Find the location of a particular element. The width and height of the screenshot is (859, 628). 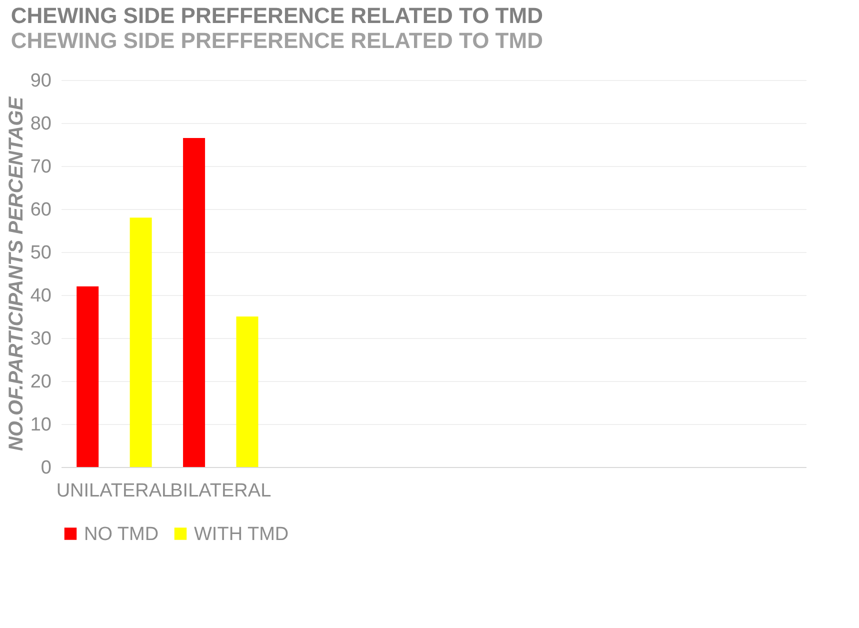

y-tick-label: 50 is located at coordinates (41, 253).